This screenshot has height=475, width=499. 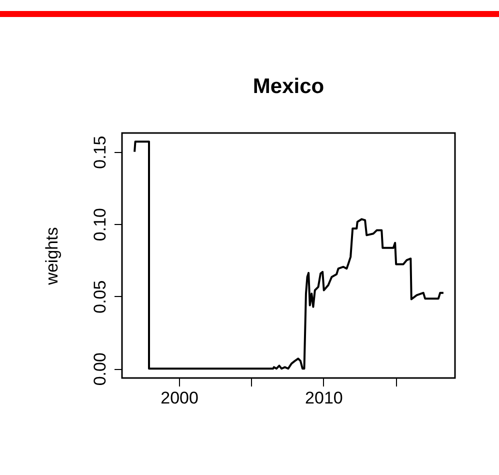 I want to click on y-tick-label: 0.00, so click(x=100, y=369).